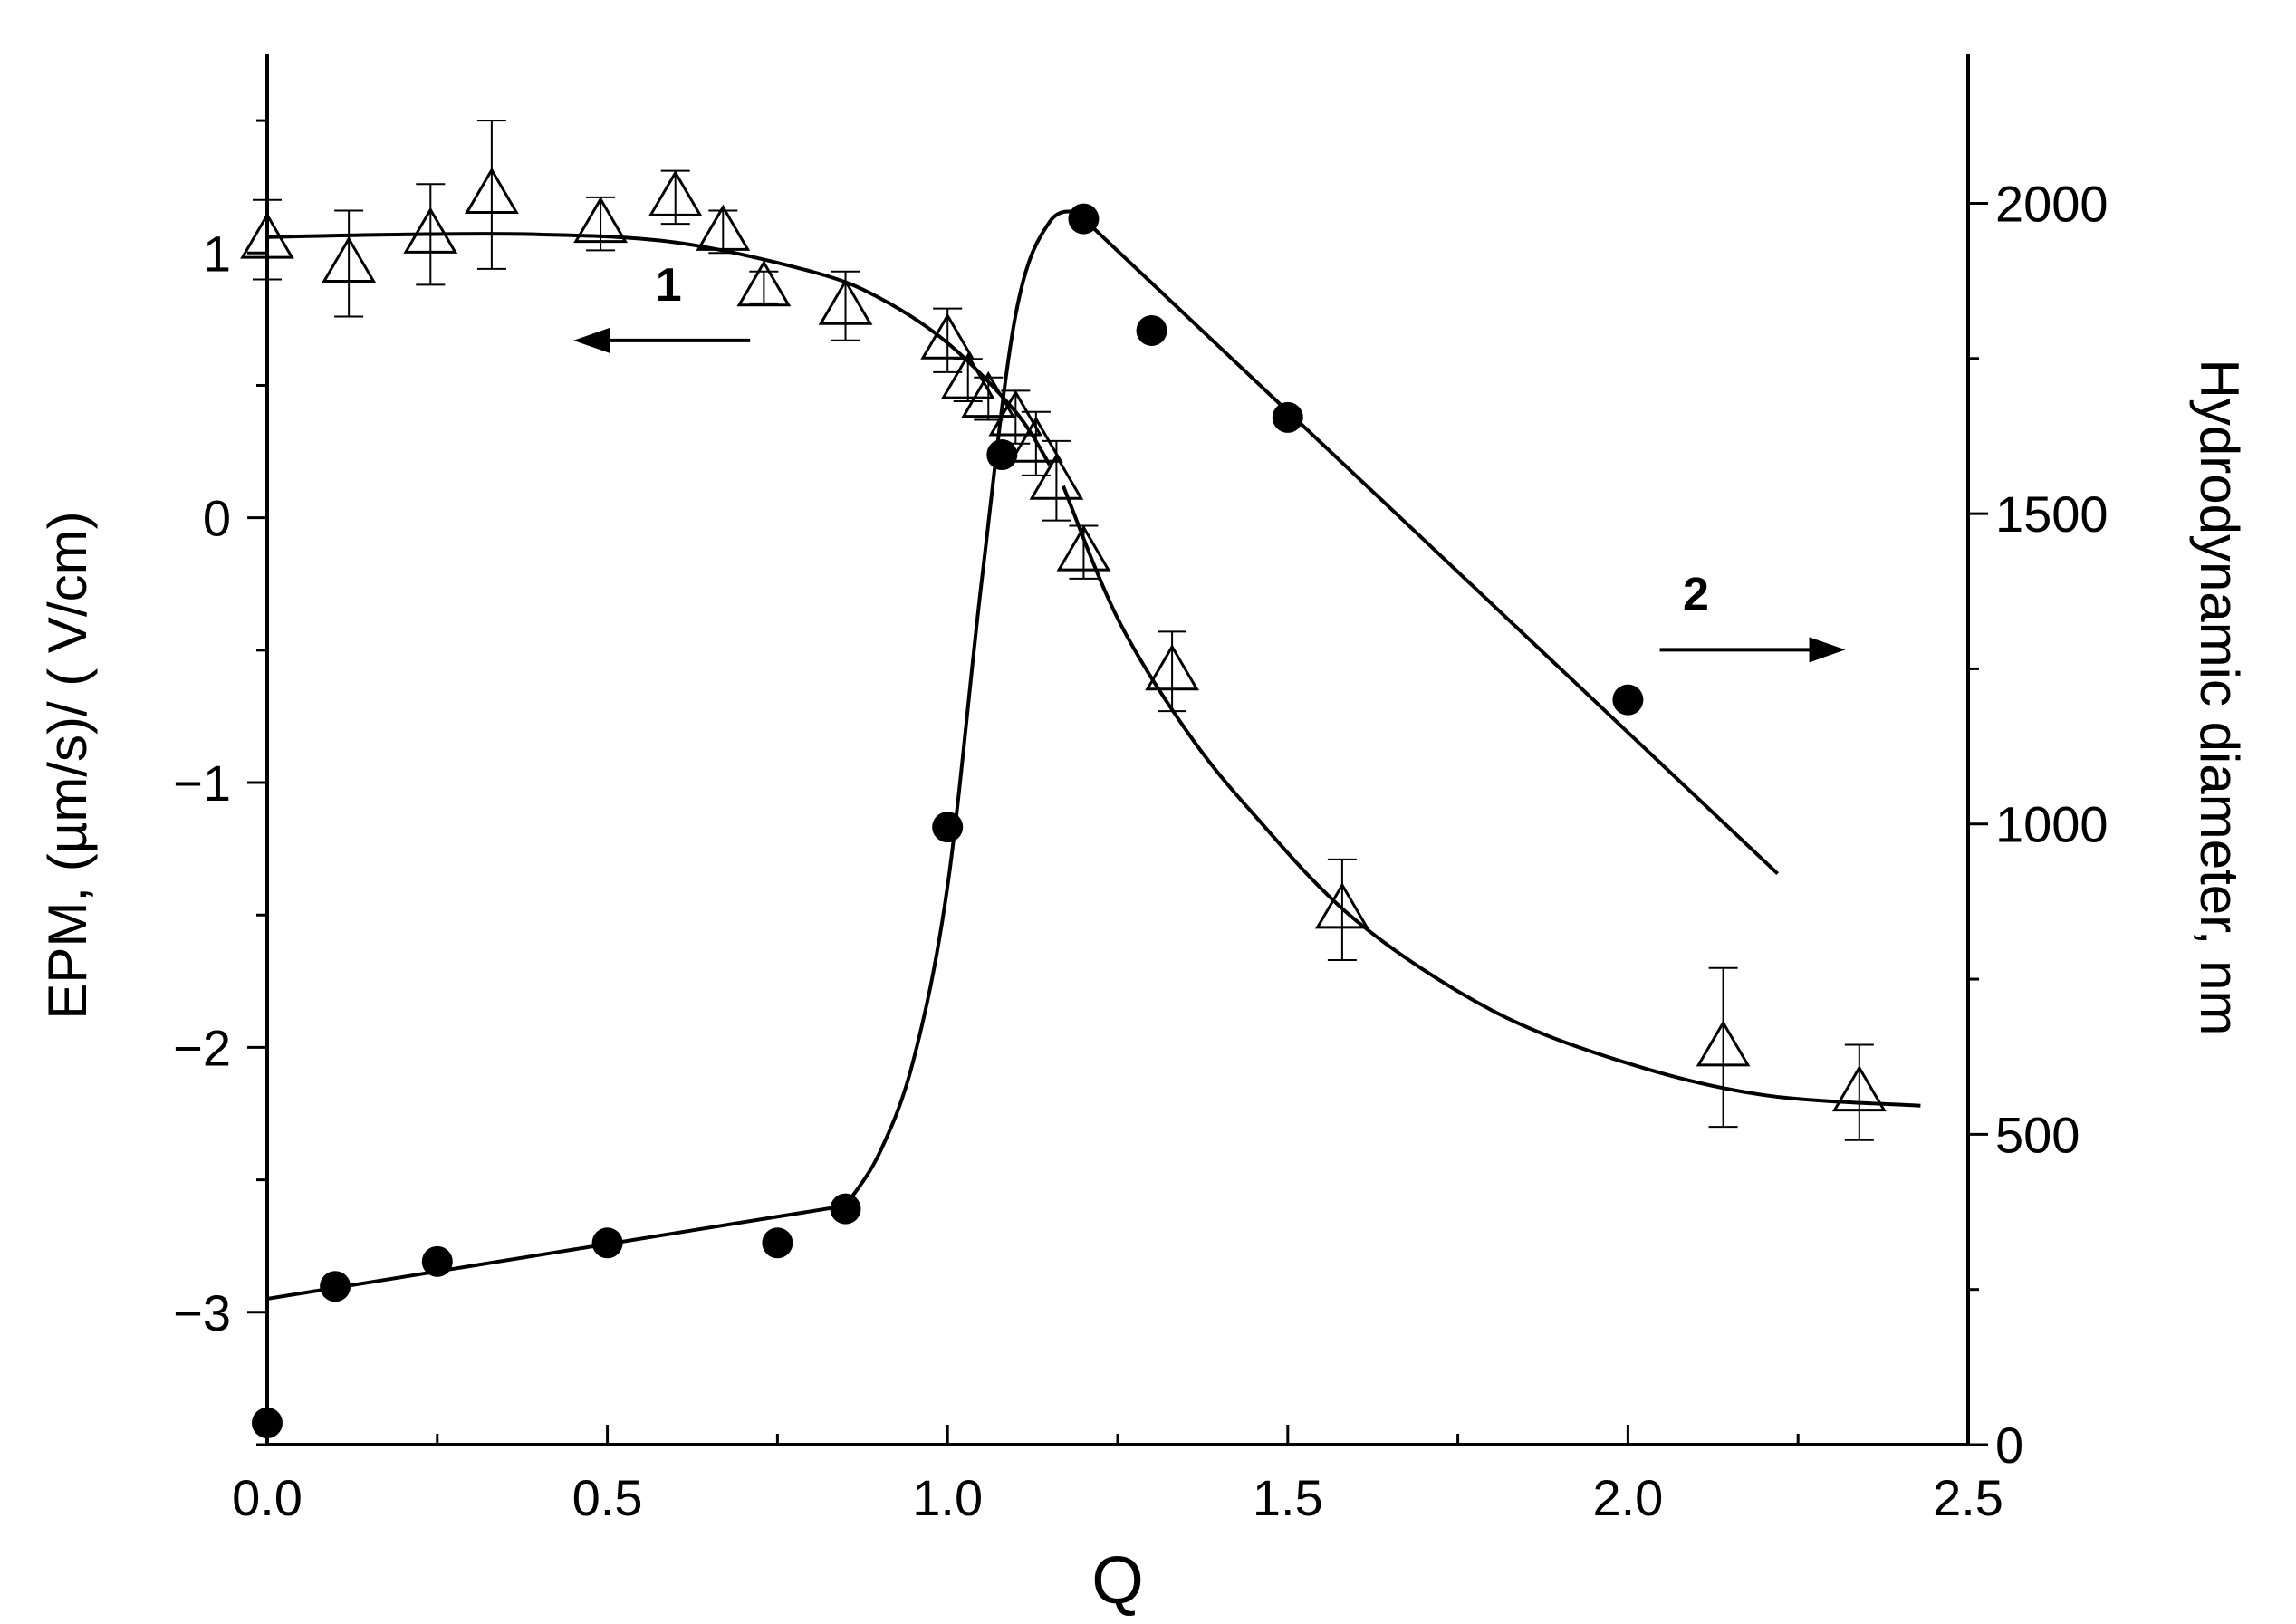 Image resolution: width=2296 pixels, height=1624 pixels. Describe the element at coordinates (947, 1497) in the screenshot. I see `x-tick-label: 1.0` at that location.